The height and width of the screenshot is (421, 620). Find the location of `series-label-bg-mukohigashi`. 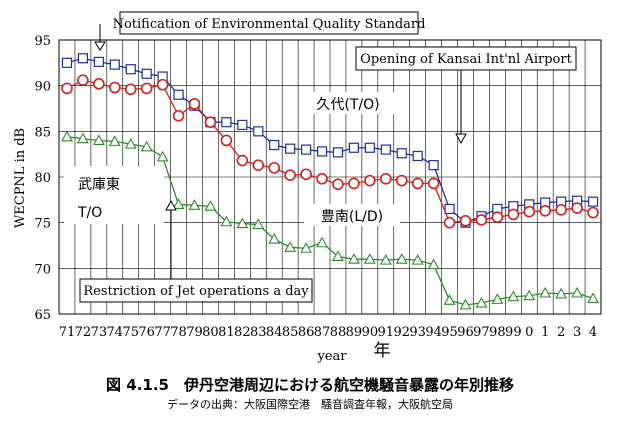

series-label-bg-mukohigashi is located at coordinates (114, 195).